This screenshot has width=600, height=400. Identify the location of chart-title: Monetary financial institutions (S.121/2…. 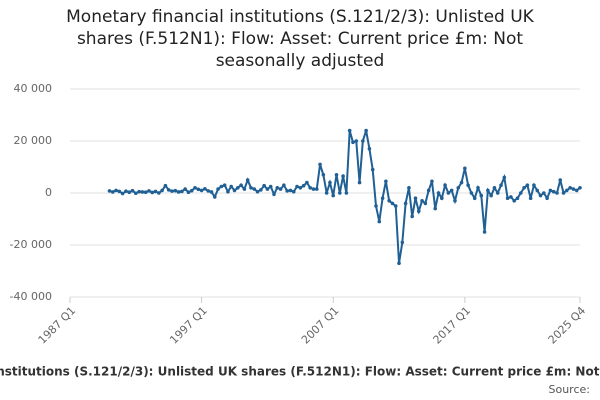
(300, 39).